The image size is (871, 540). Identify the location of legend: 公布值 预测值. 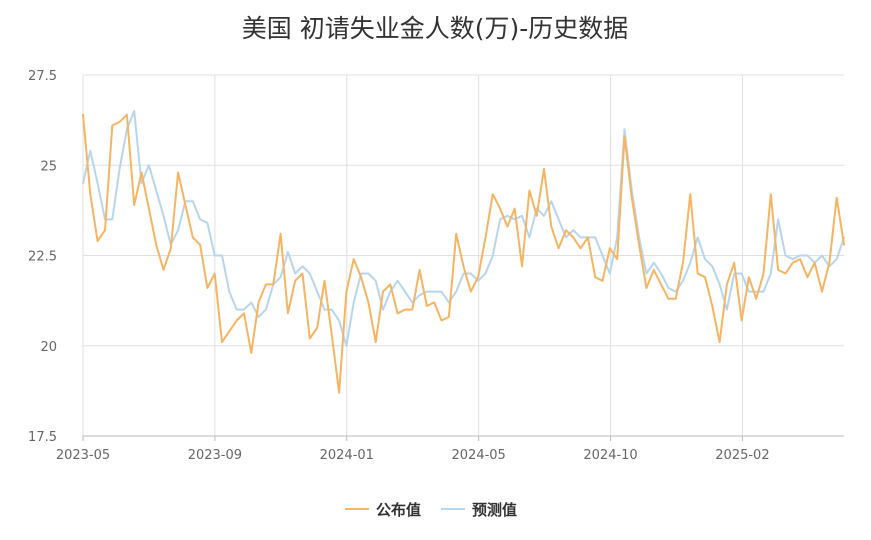
(431, 510).